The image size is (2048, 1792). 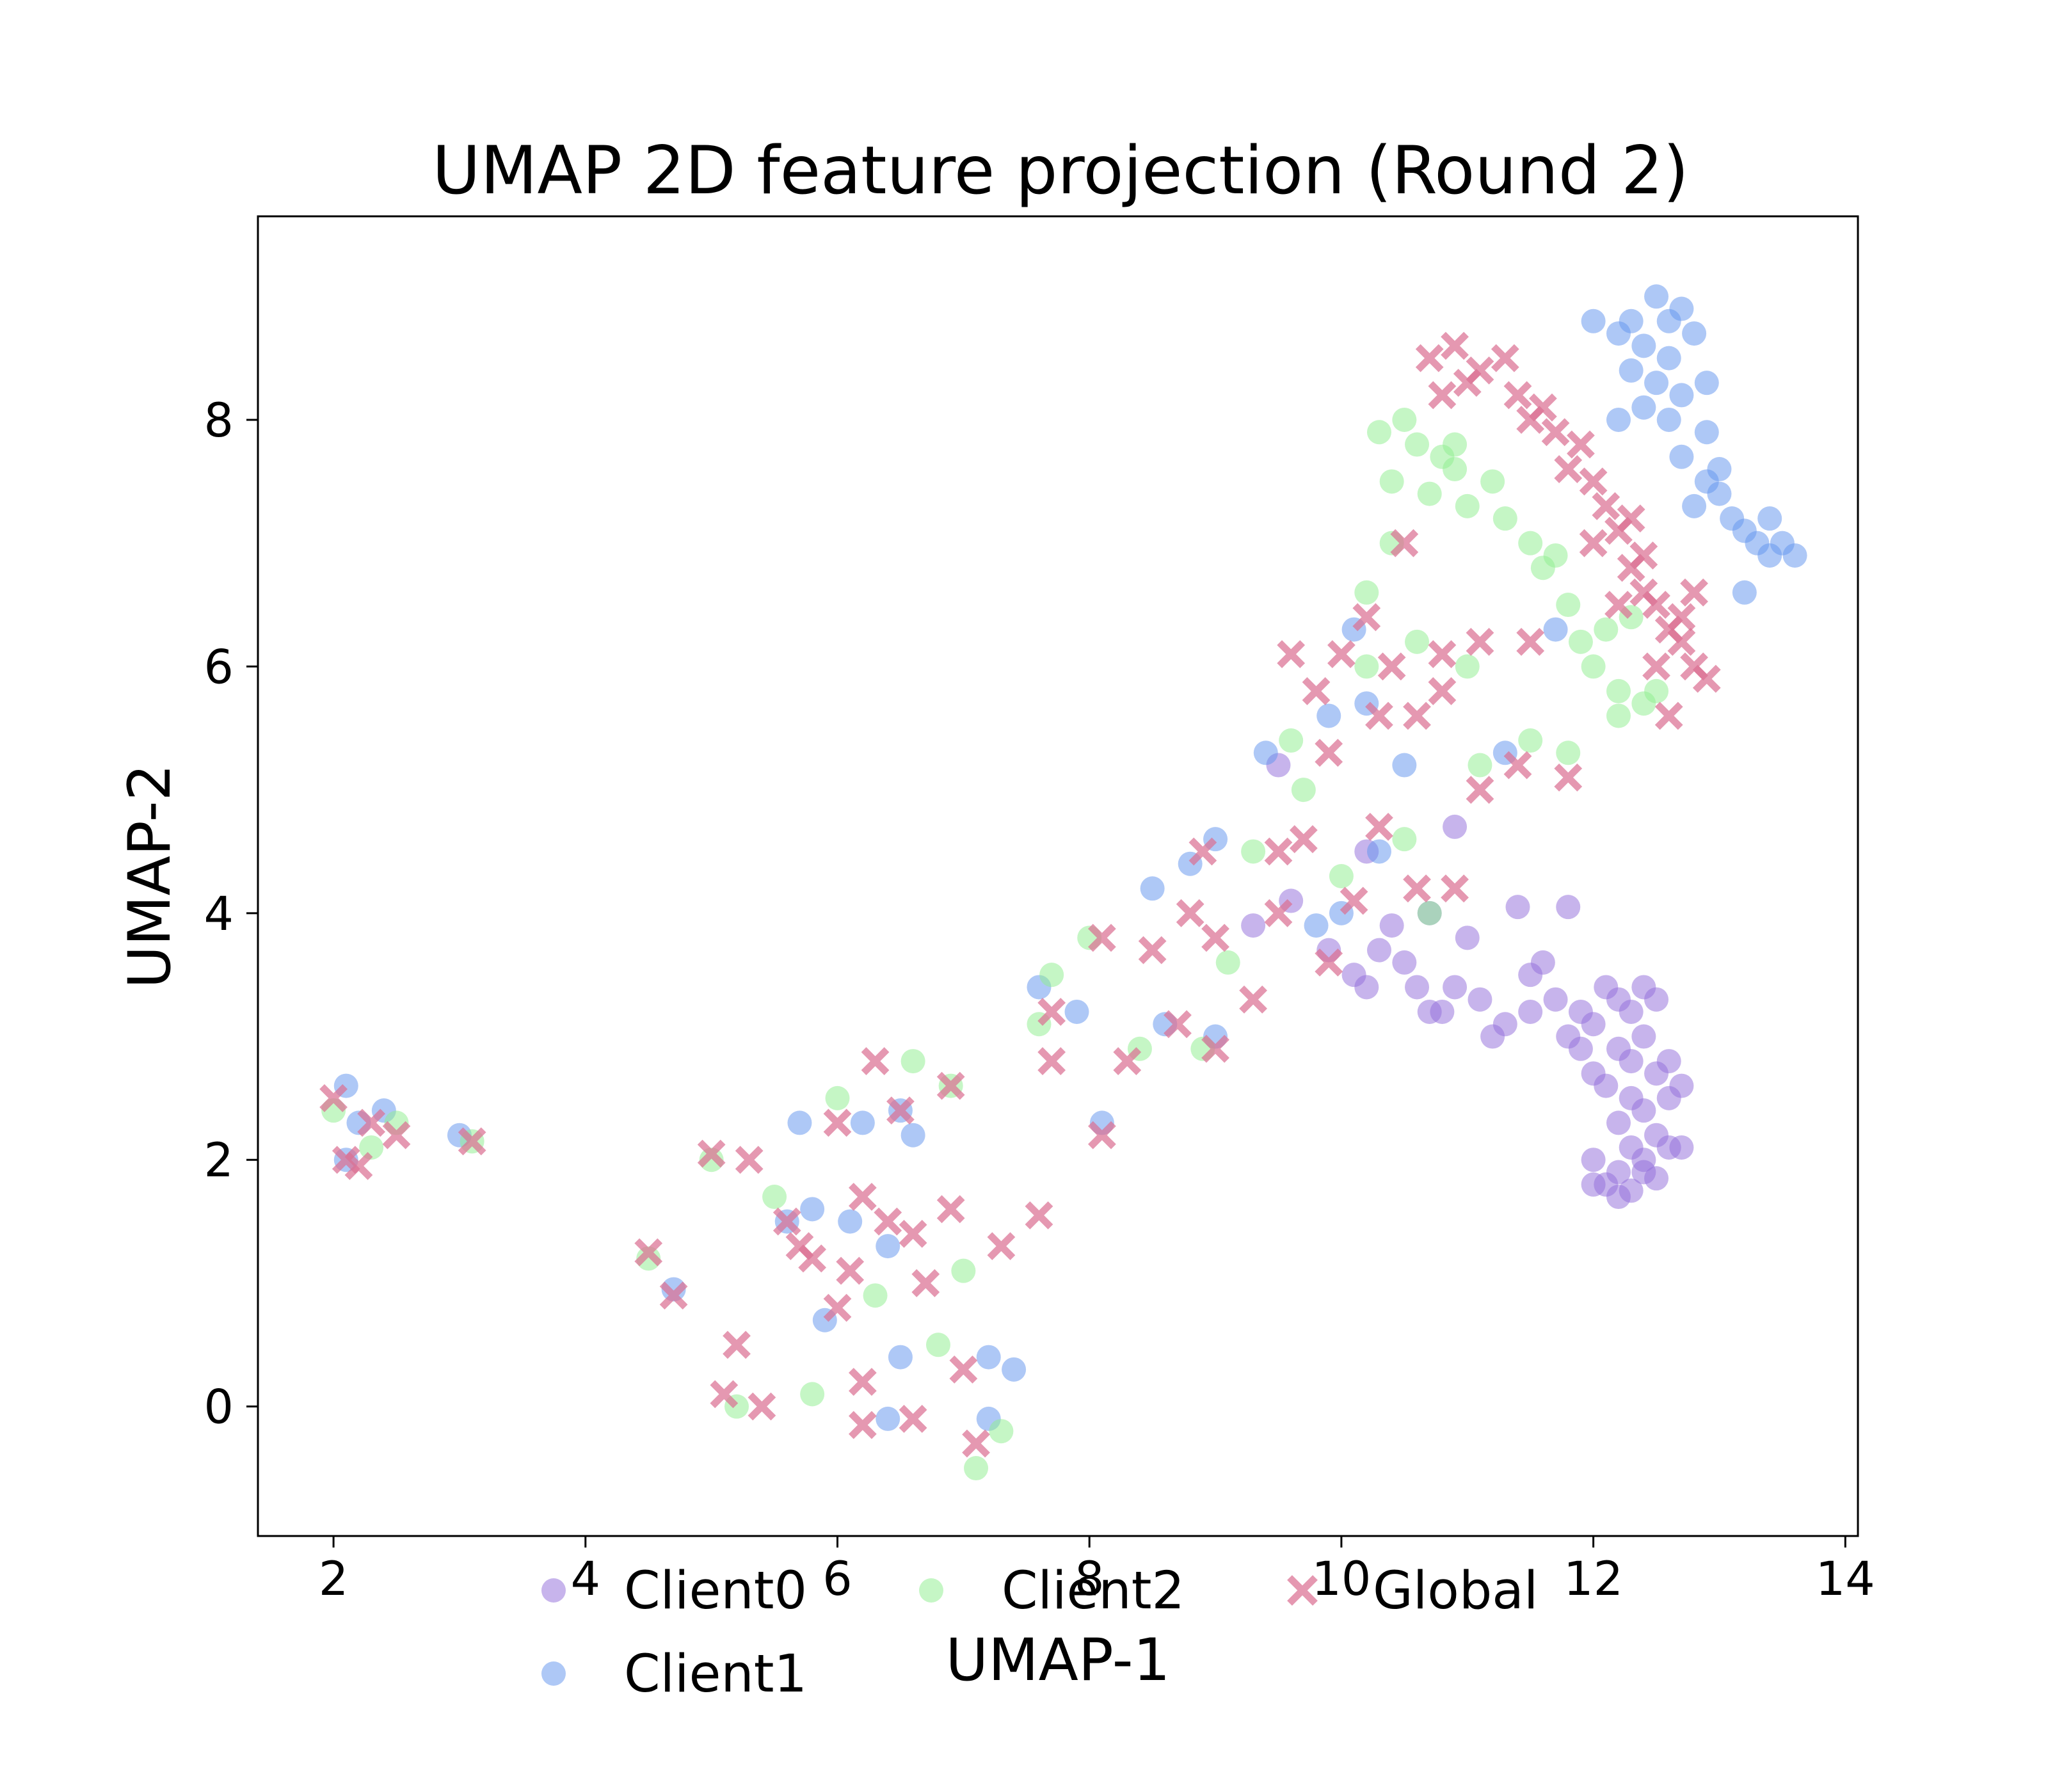 I want to click on legend-label-client0: Client0, so click(x=715, y=1591).